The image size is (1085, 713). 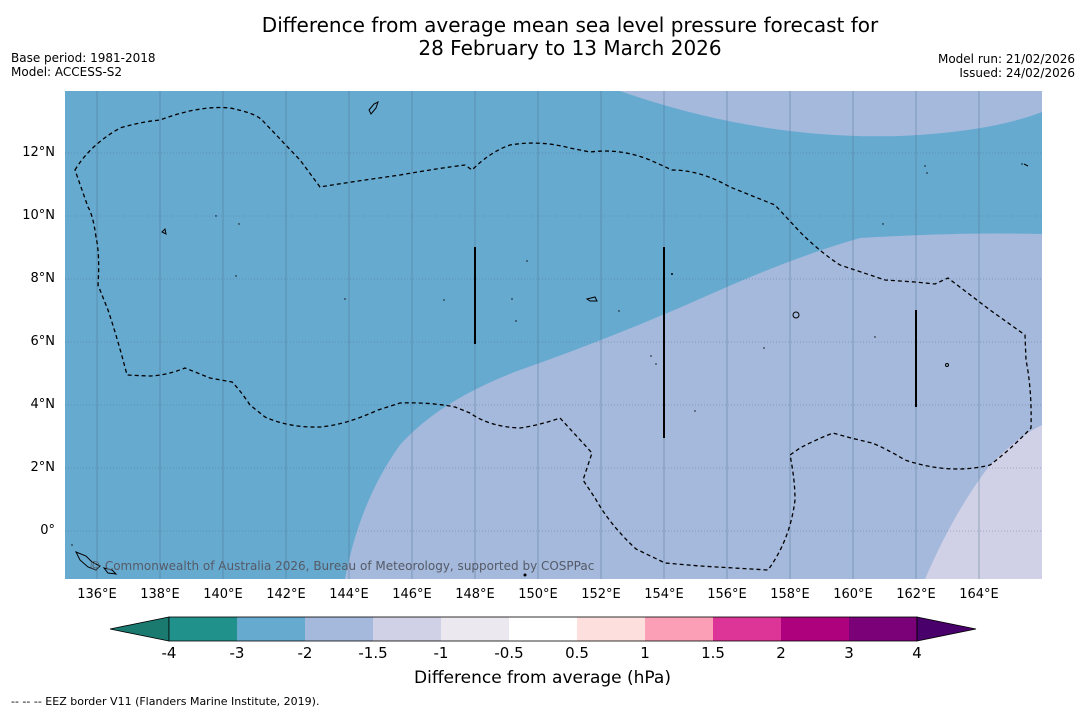 What do you see at coordinates (169, 653) in the screenshot?
I see `colorbar-label: -4` at bounding box center [169, 653].